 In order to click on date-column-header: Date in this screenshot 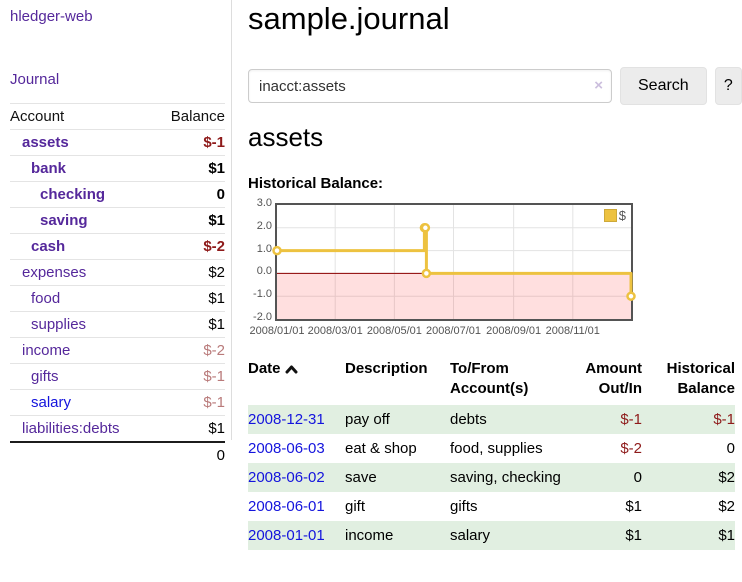, I will do `click(296, 381)`.